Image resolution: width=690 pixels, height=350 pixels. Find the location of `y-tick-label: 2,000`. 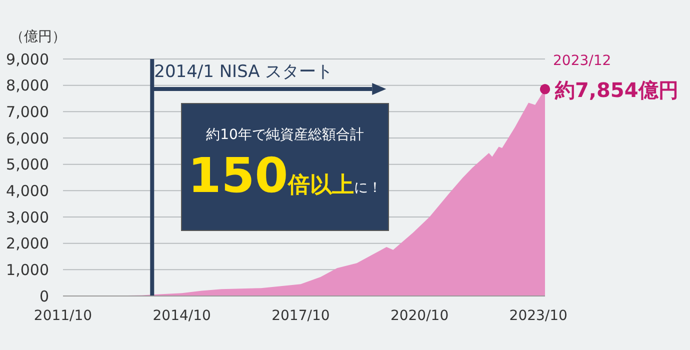

y-tick-label: 2,000 is located at coordinates (27, 243).